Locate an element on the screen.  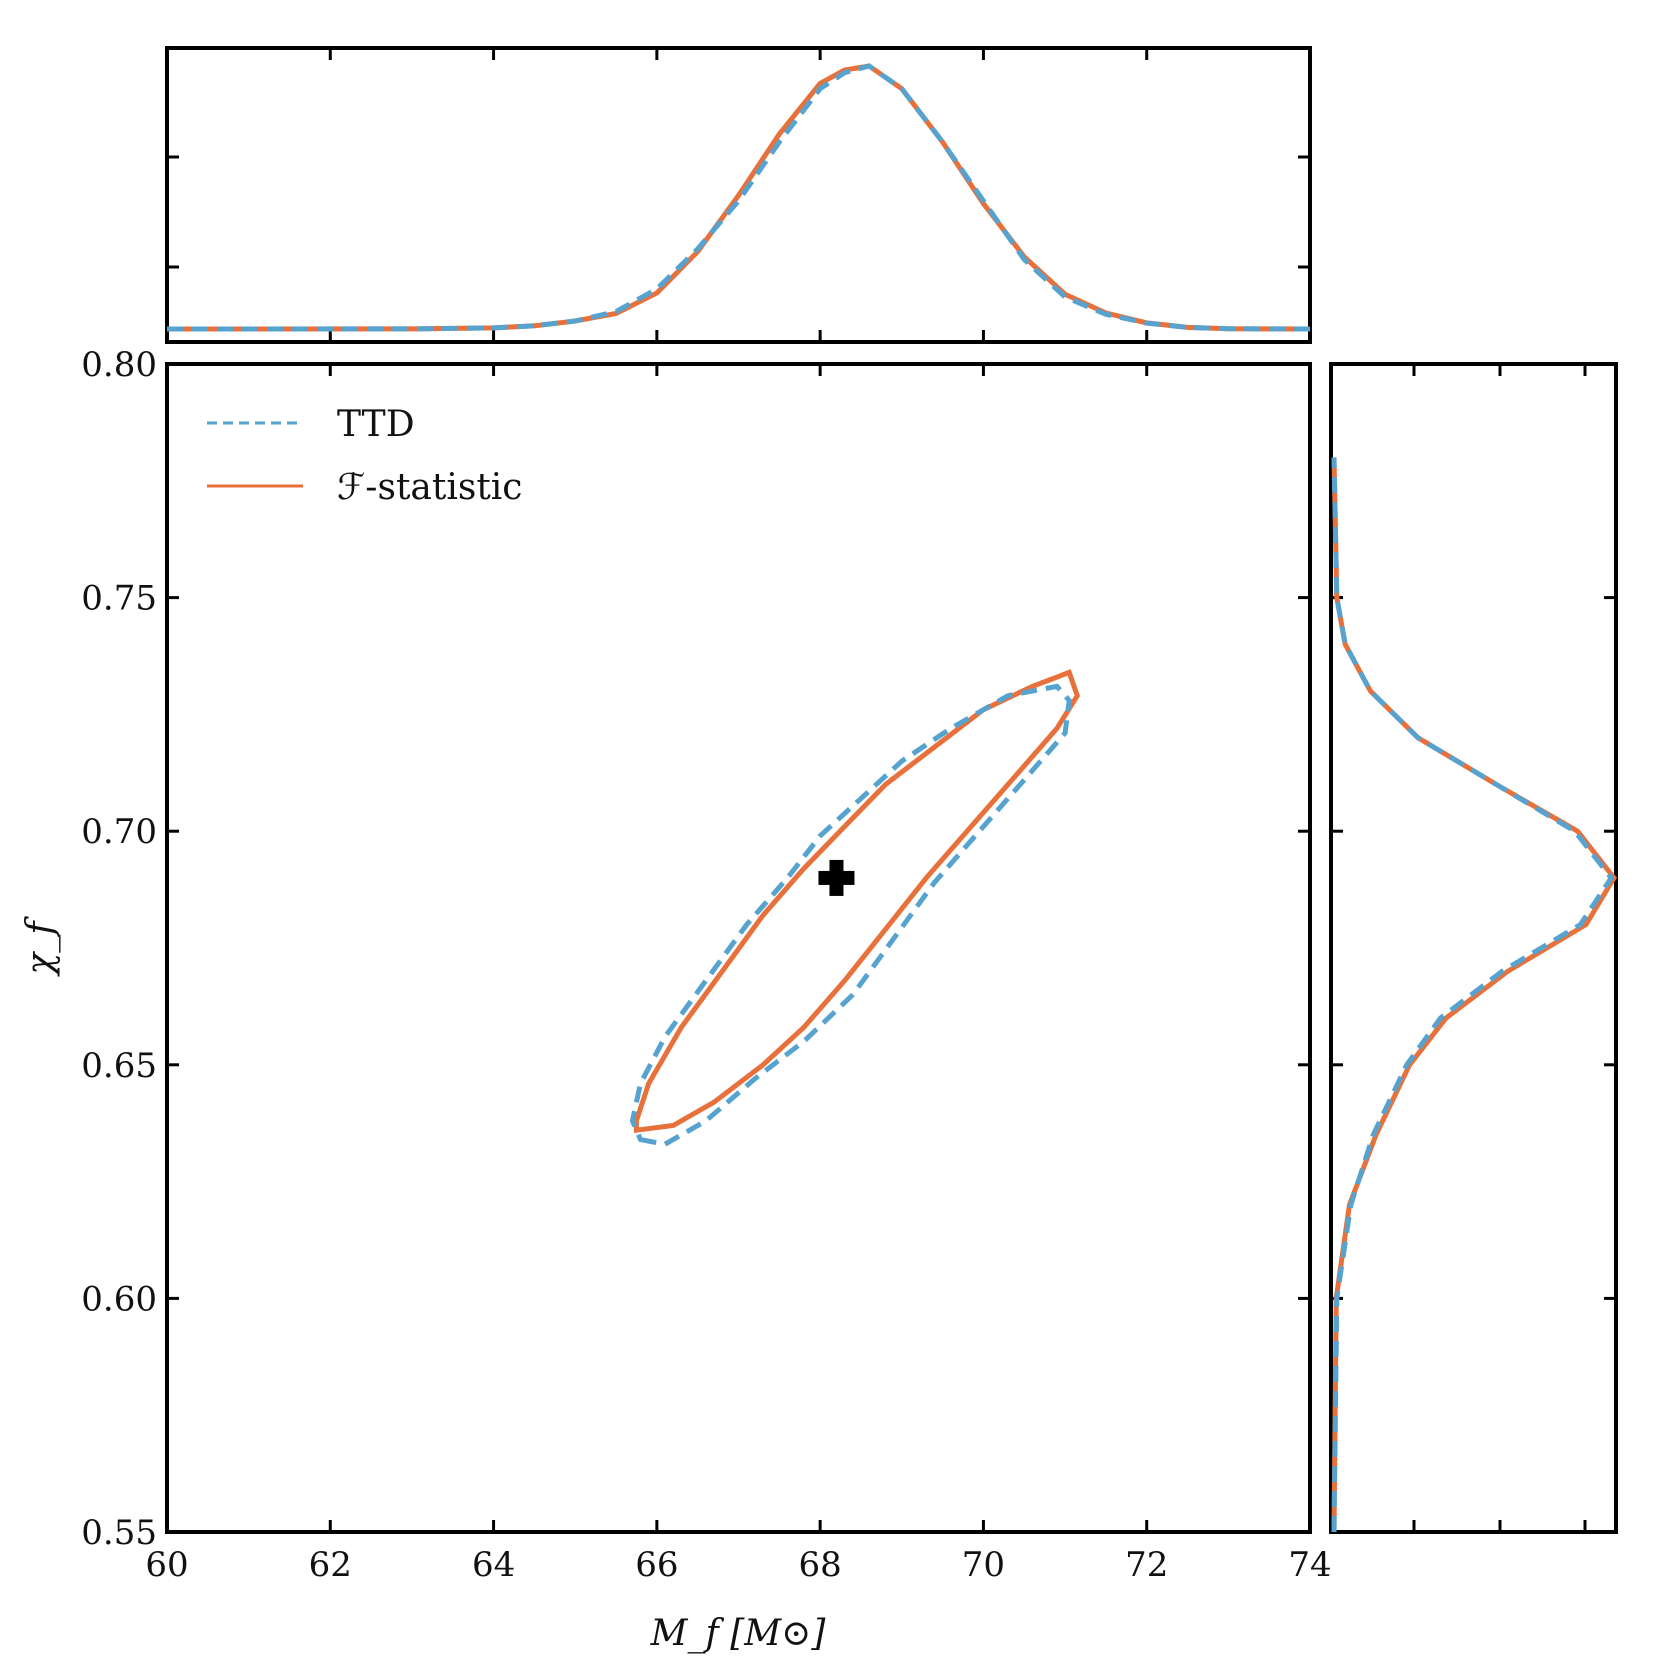
fstat-marginal-x is located at coordinates (738, 197).